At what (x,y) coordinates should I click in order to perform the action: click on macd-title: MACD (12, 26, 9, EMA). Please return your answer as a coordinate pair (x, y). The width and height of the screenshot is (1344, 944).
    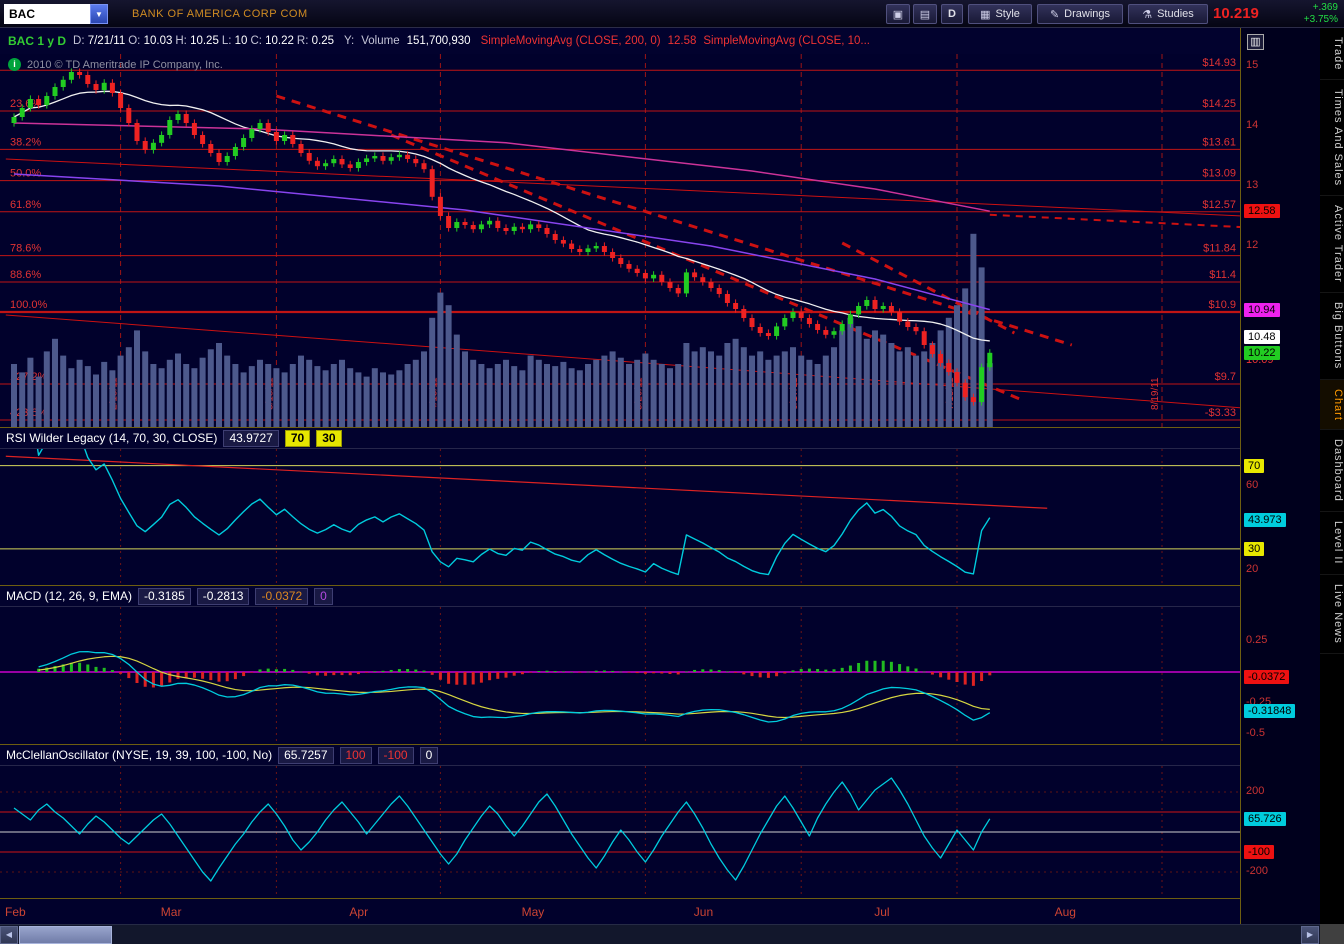
    Looking at the image, I should click on (69, 596).